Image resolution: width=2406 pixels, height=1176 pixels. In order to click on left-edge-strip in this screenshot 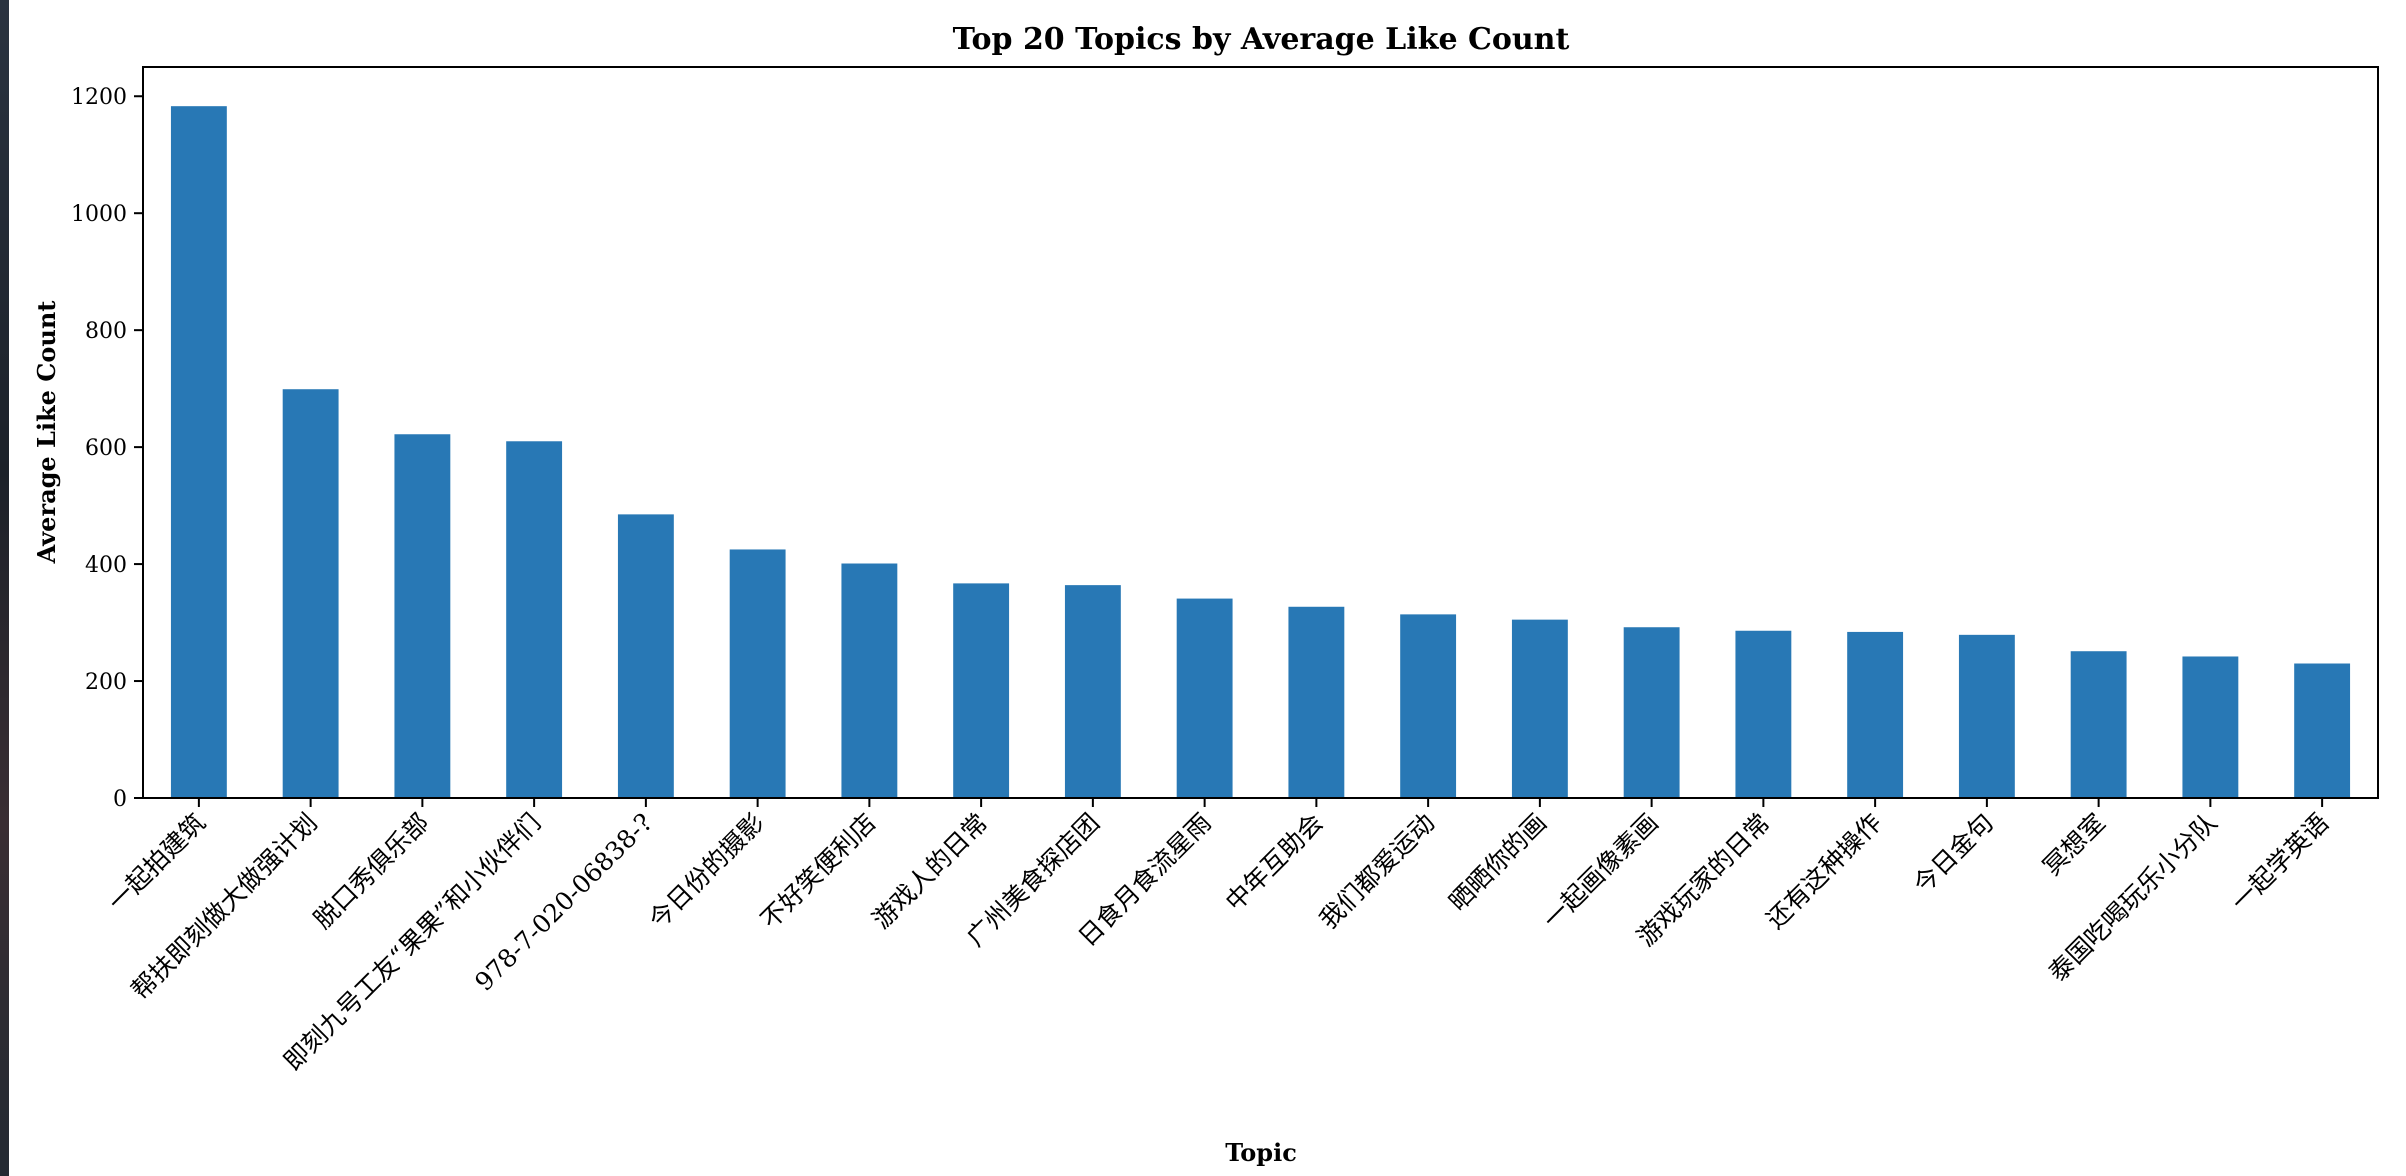, I will do `click(4, 588)`.